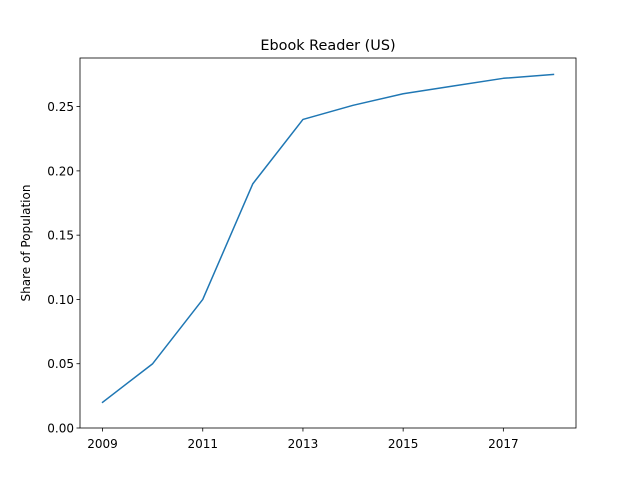  Describe the element at coordinates (60, 364) in the screenshot. I see `y-tick-label: 0.05` at that location.